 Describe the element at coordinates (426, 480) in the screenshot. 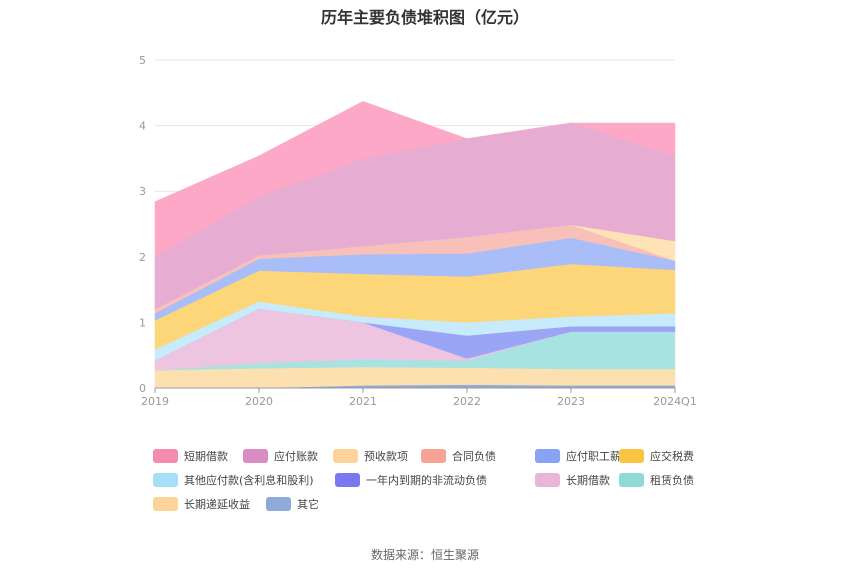

I see `legend-label: 一年内到期的非流动负债` at that location.